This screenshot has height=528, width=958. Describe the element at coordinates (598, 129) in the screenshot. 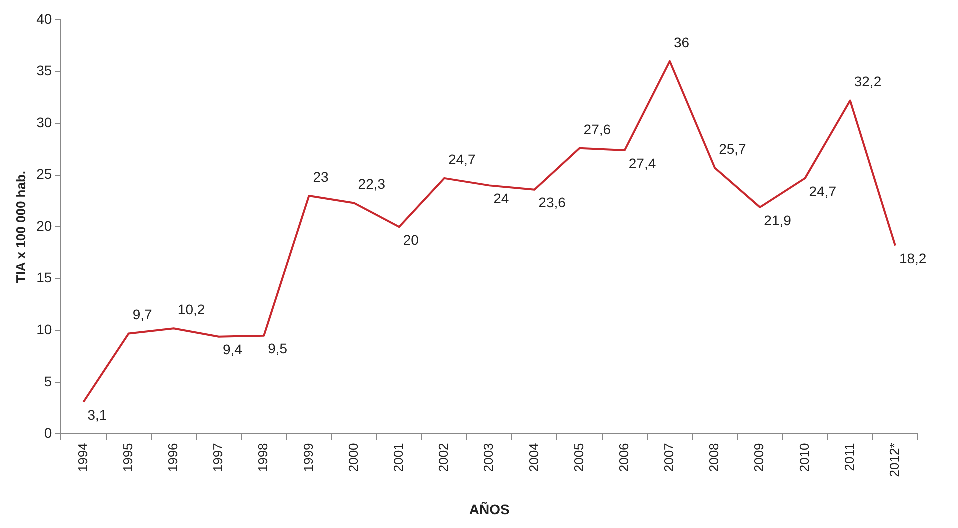

I see `data-label: 27,6` at that location.